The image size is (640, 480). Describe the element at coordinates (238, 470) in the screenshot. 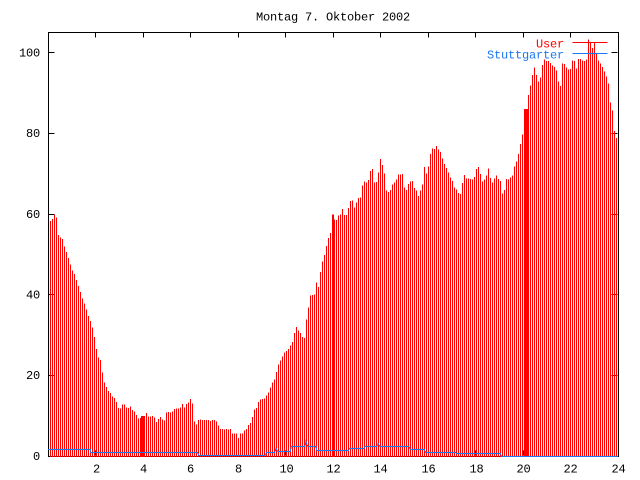

I see `svg-text: 8` at that location.